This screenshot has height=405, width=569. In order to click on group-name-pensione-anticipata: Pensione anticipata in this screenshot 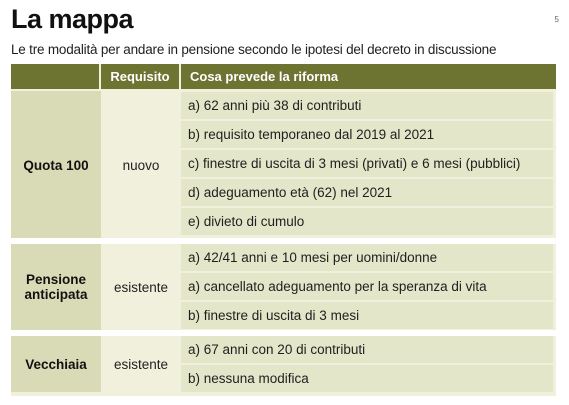, I will do `click(56, 287)`.